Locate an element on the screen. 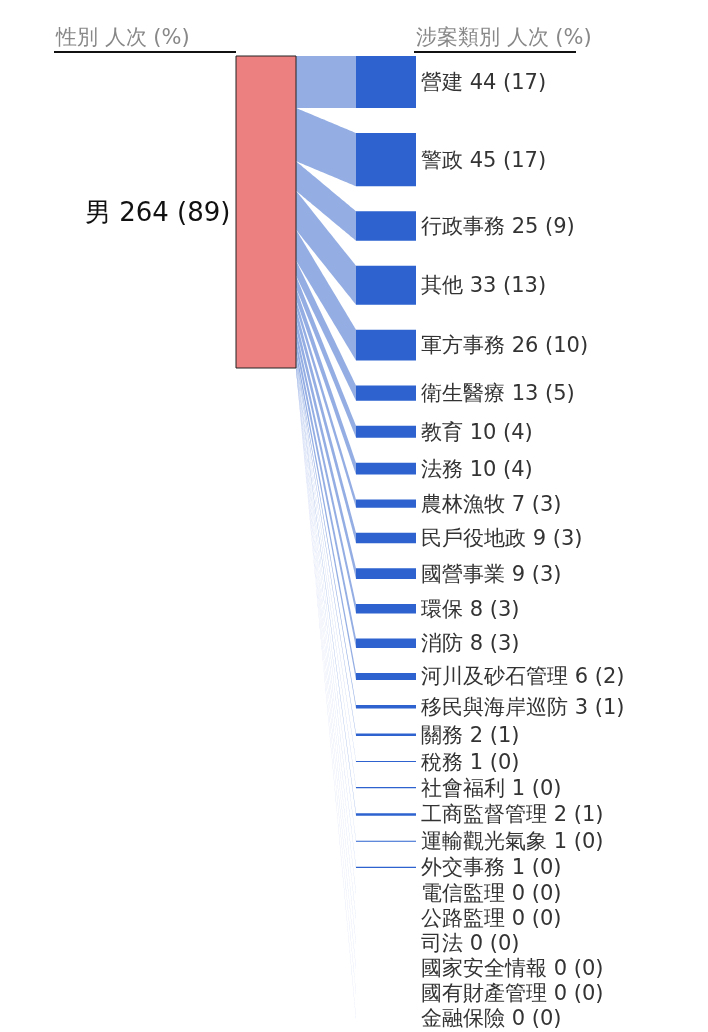  category-label: 警政 is located at coordinates (442, 159).